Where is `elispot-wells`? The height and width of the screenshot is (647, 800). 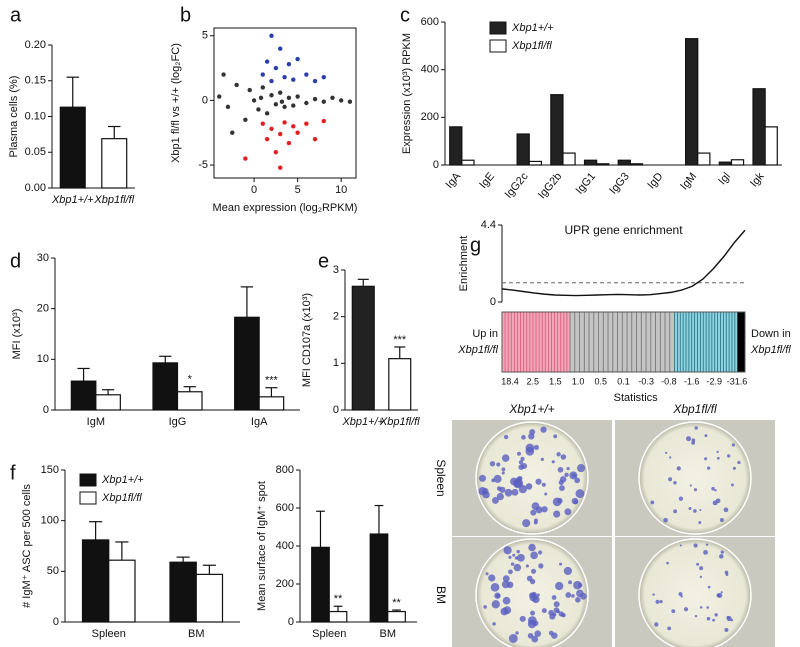
elispot-wells is located at coordinates (613, 533).